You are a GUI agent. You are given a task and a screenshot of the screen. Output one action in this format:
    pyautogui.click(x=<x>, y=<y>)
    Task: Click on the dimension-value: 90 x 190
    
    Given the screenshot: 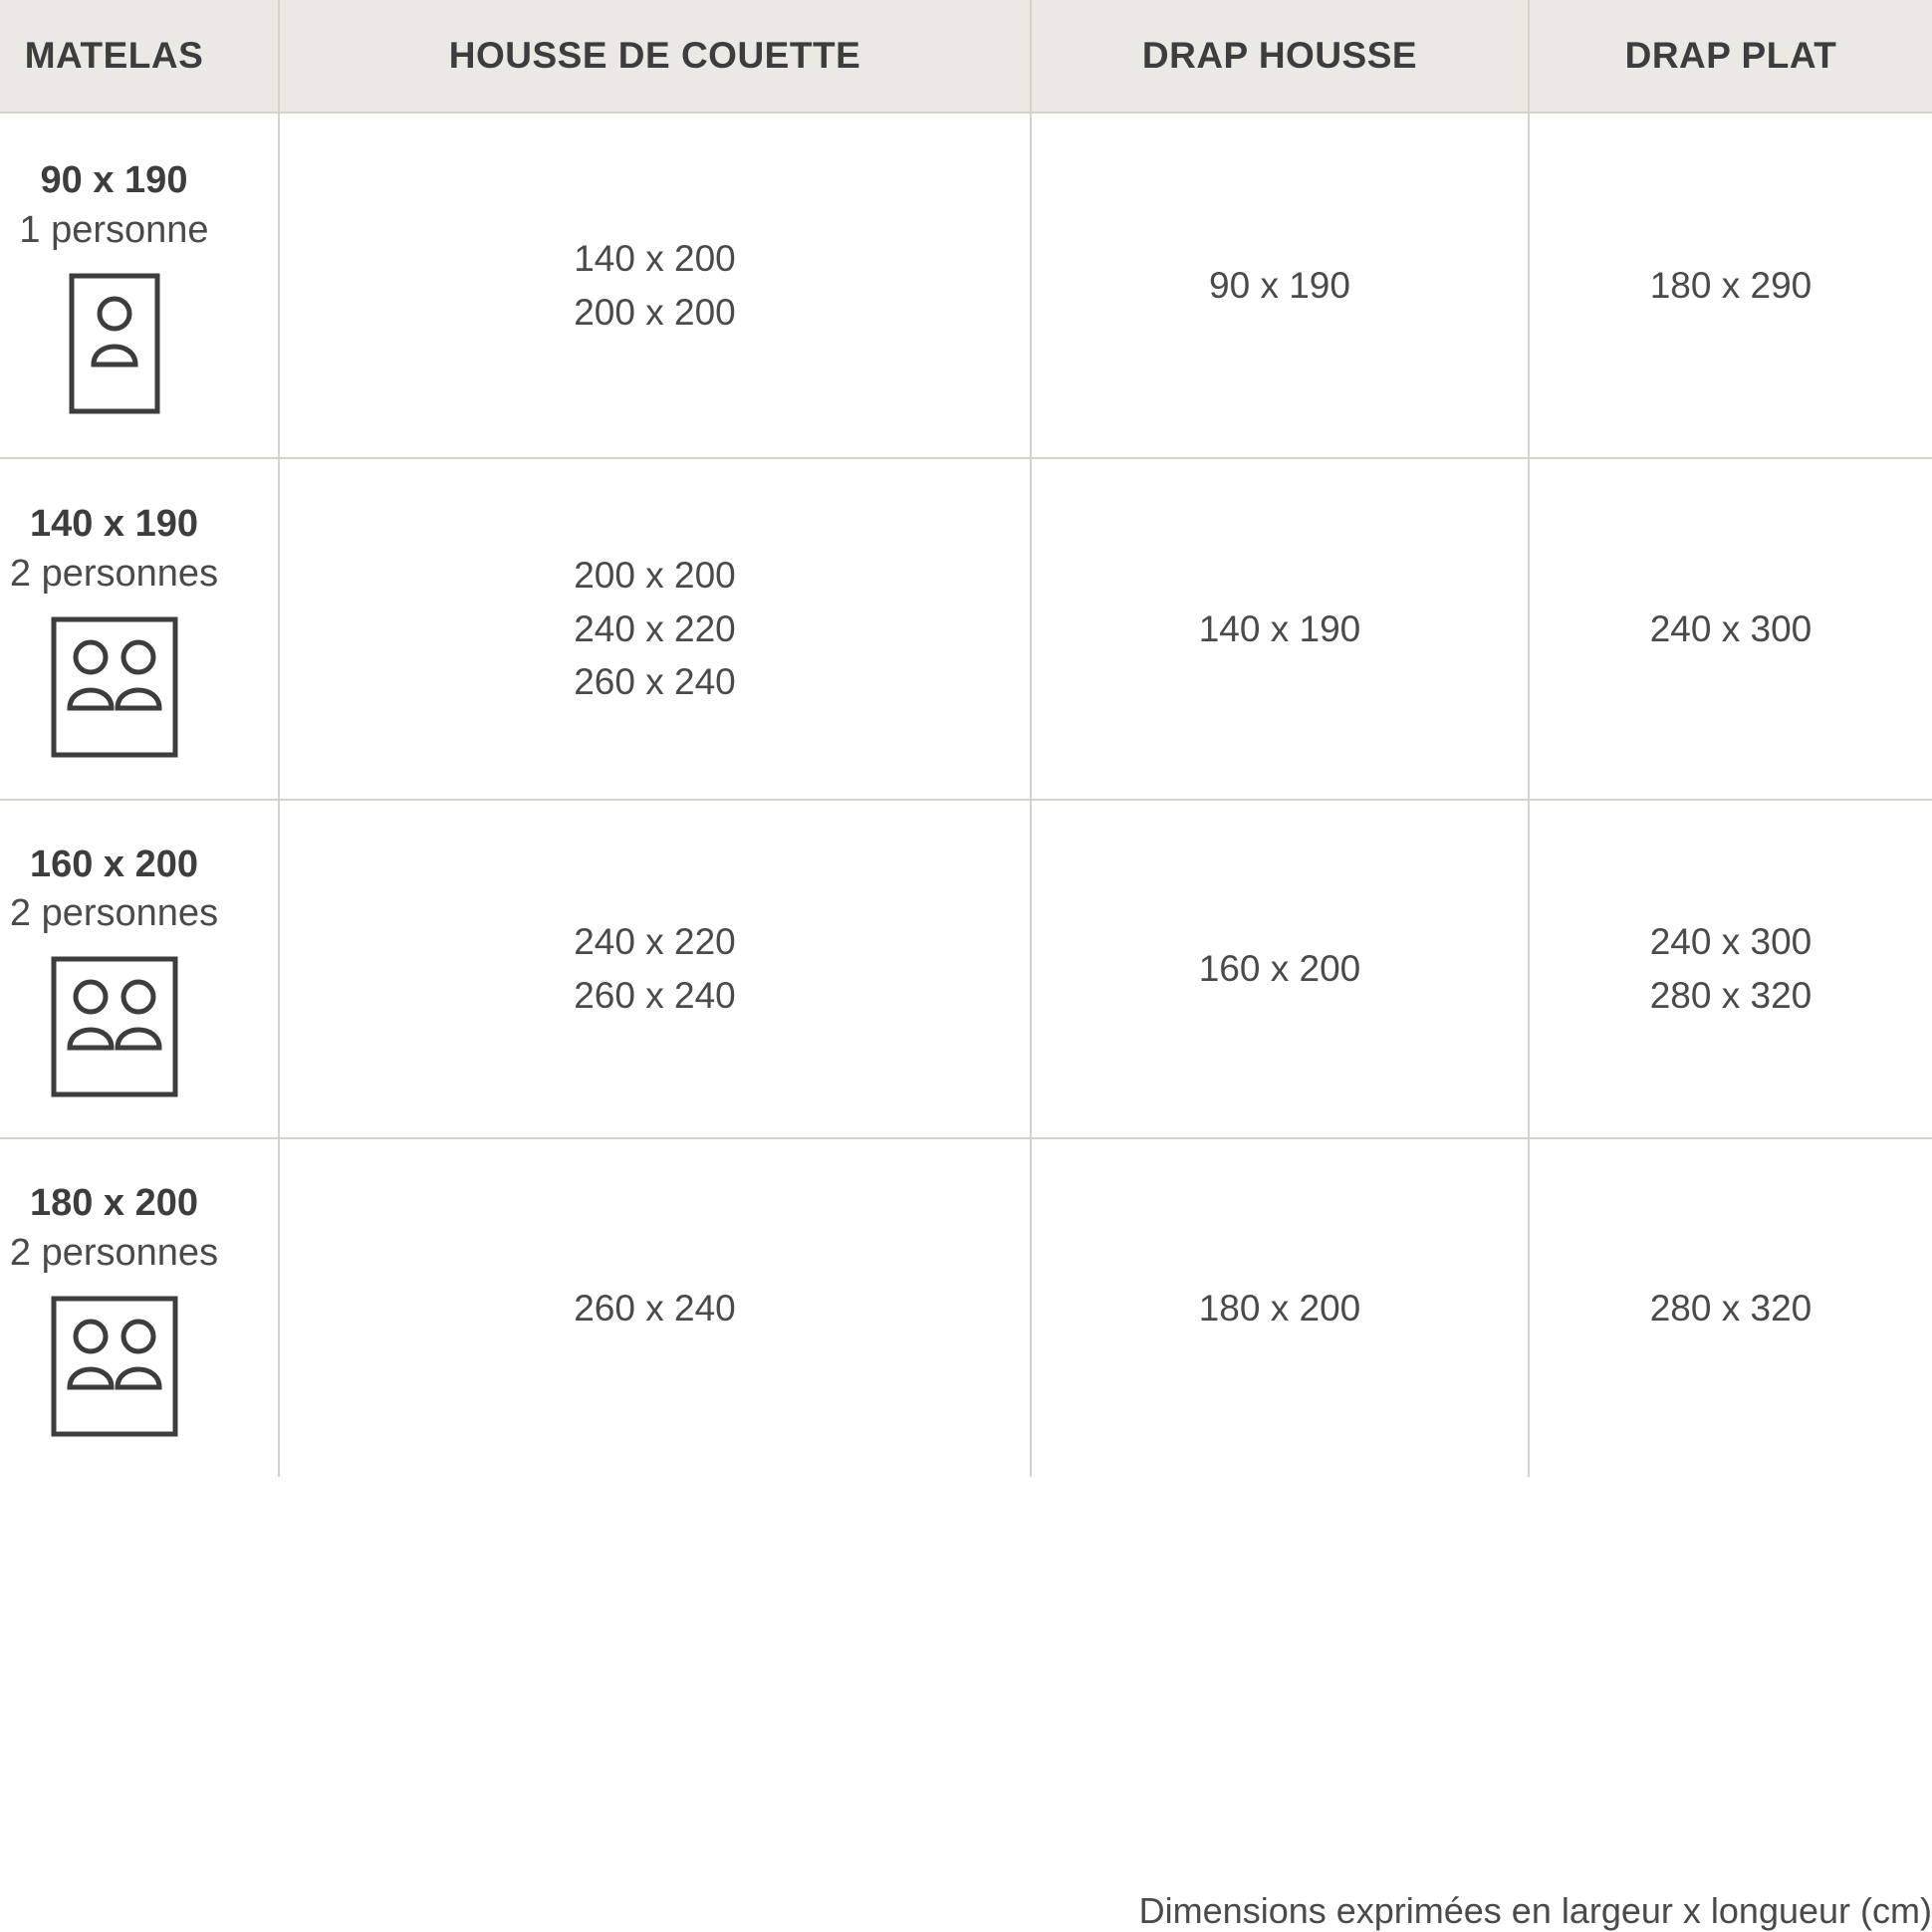 What is the action you would take?
    pyautogui.click(x=1279, y=285)
    